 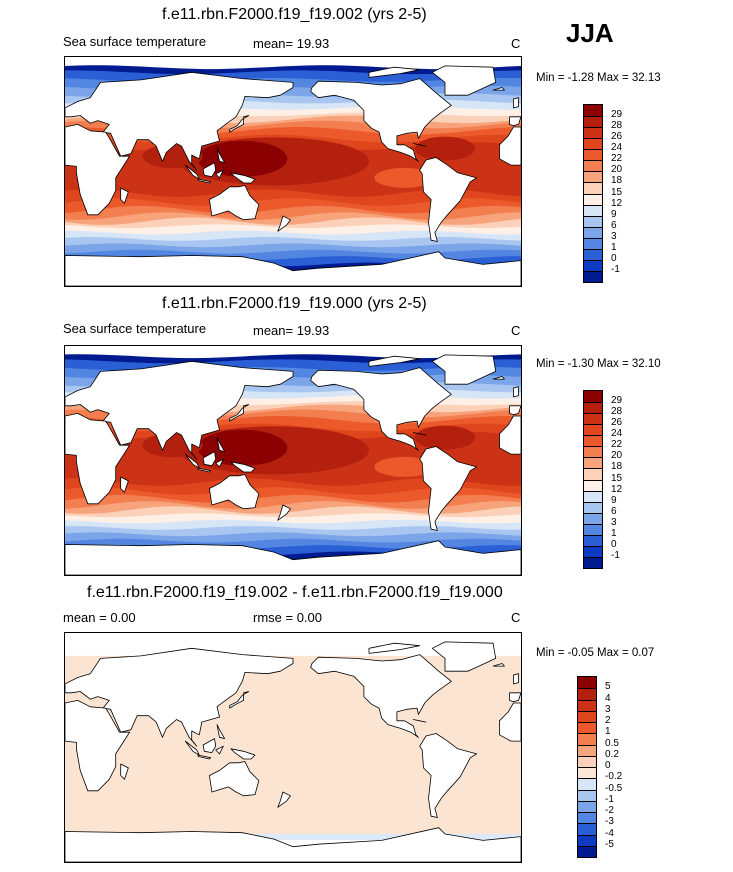 I want to click on colorbar-tick-label: 4, so click(x=608, y=698).